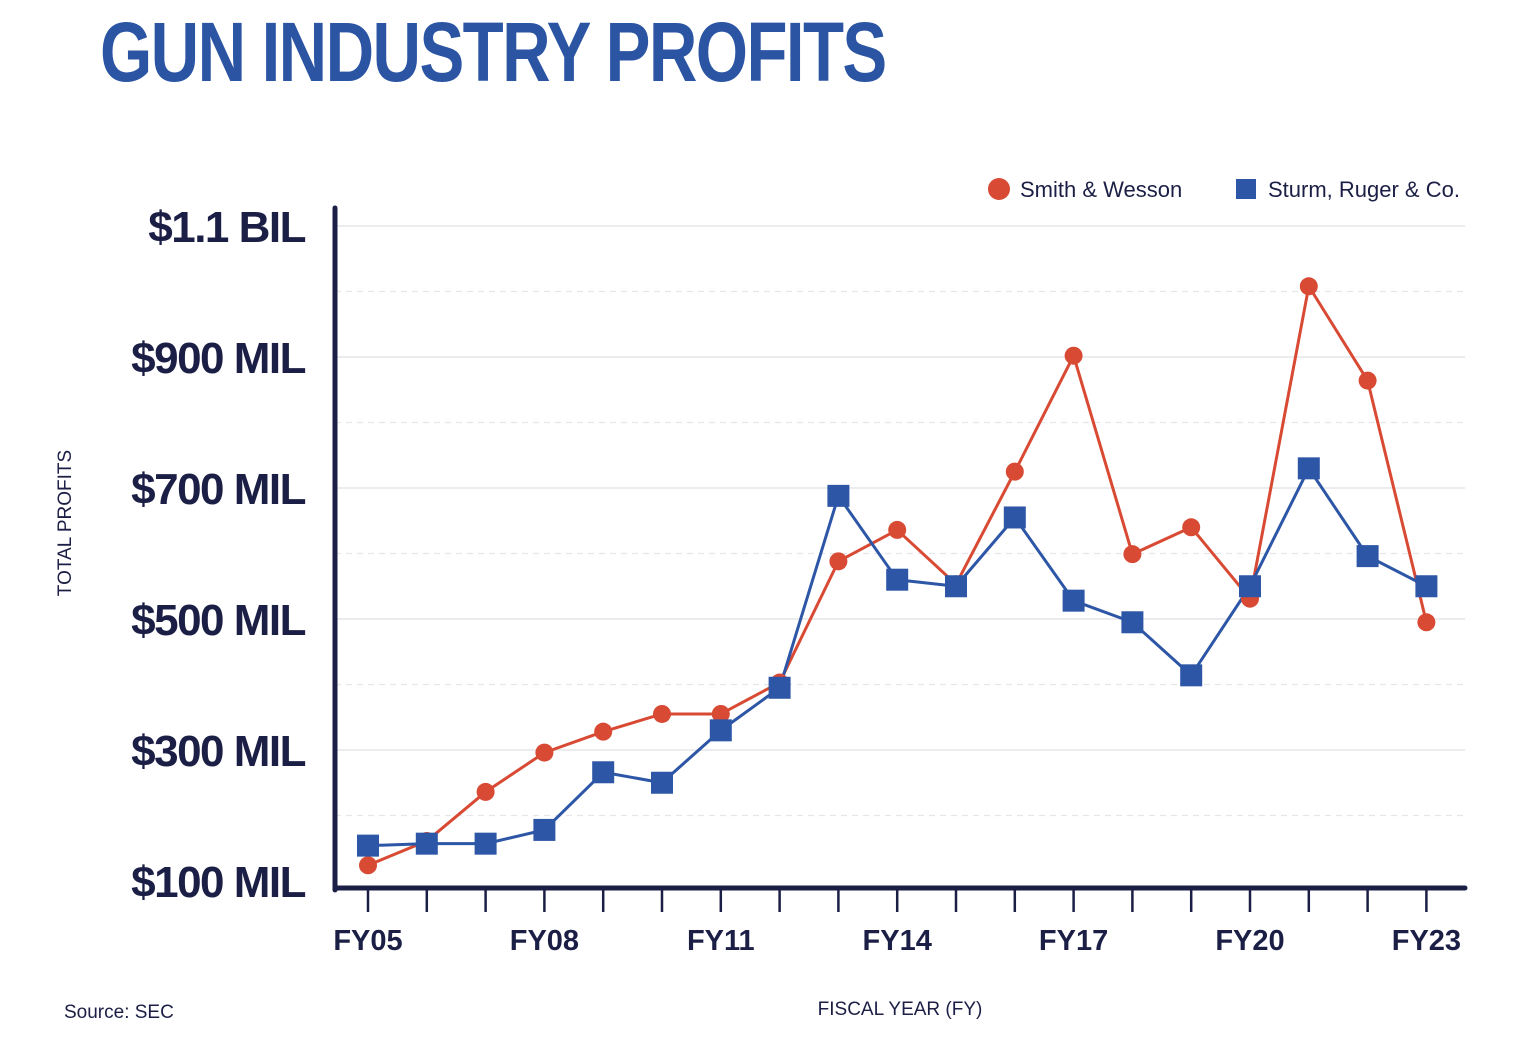 The width and height of the screenshot is (1521, 1037). Describe the element at coordinates (1224, 189) in the screenshot. I see `legend: Smith & Wesson Sturm, Ruger & Co.` at that location.